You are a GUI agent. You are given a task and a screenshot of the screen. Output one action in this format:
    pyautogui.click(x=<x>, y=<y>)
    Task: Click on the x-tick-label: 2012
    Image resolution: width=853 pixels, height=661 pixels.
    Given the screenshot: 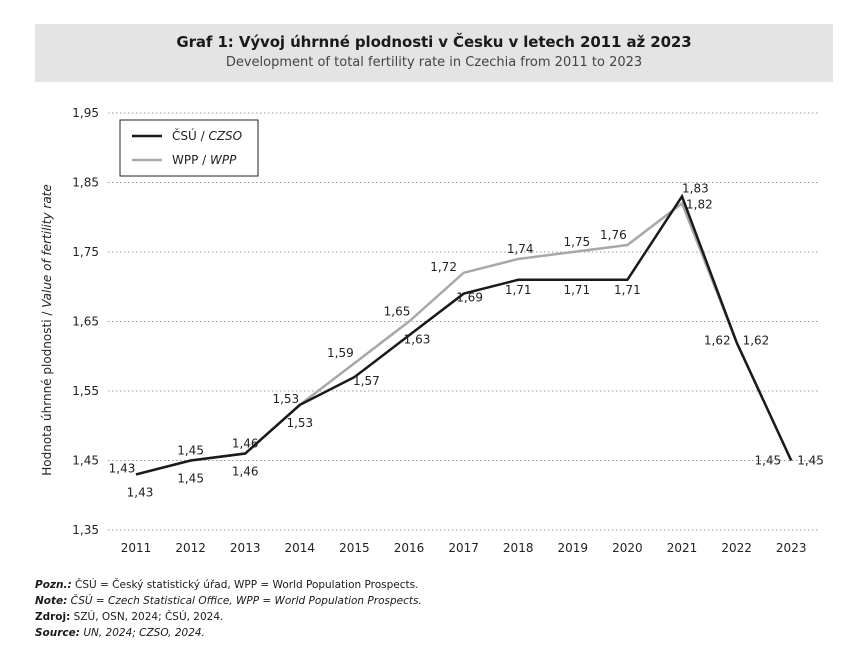 What is the action you would take?
    pyautogui.click(x=190, y=548)
    